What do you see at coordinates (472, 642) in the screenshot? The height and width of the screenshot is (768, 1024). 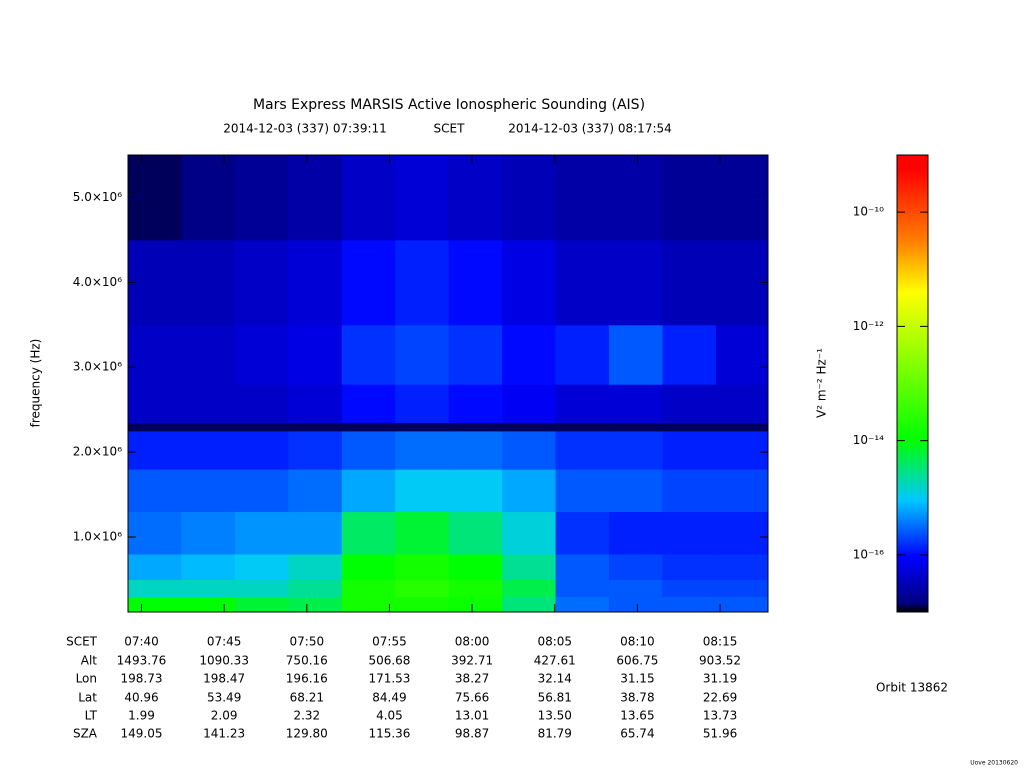 I see `x-tick-label: 08:00` at bounding box center [472, 642].